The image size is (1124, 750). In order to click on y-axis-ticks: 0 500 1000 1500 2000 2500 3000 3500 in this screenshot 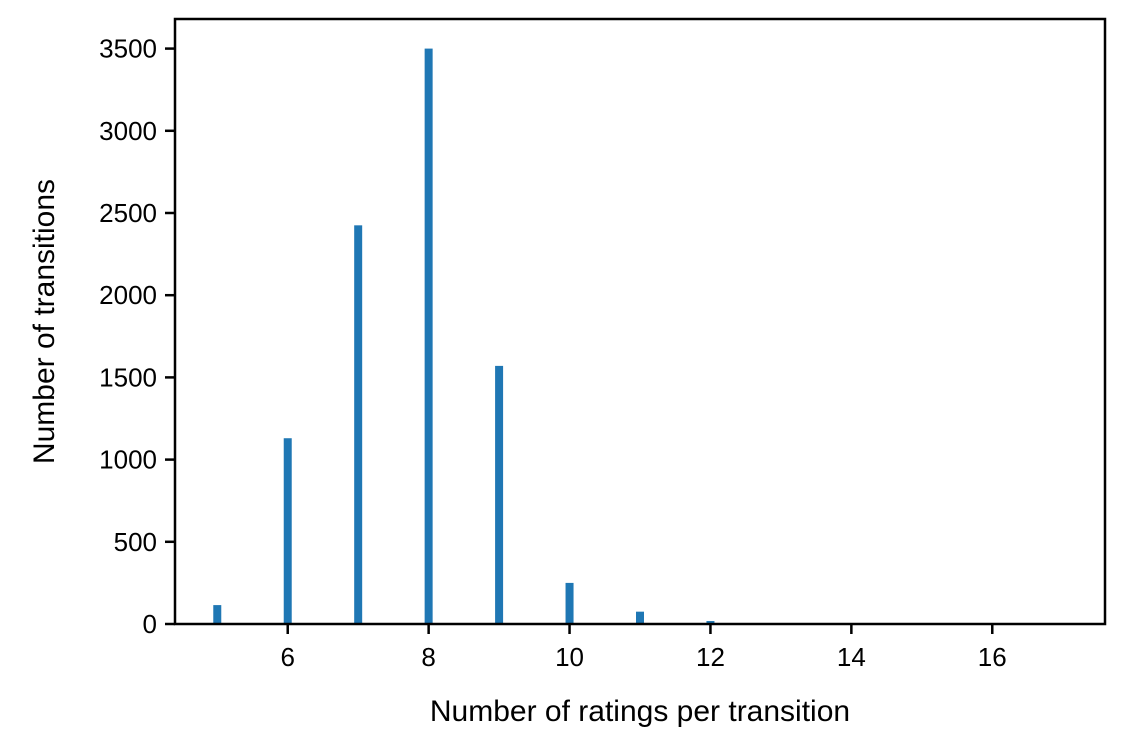, I will do `click(137, 336)`.